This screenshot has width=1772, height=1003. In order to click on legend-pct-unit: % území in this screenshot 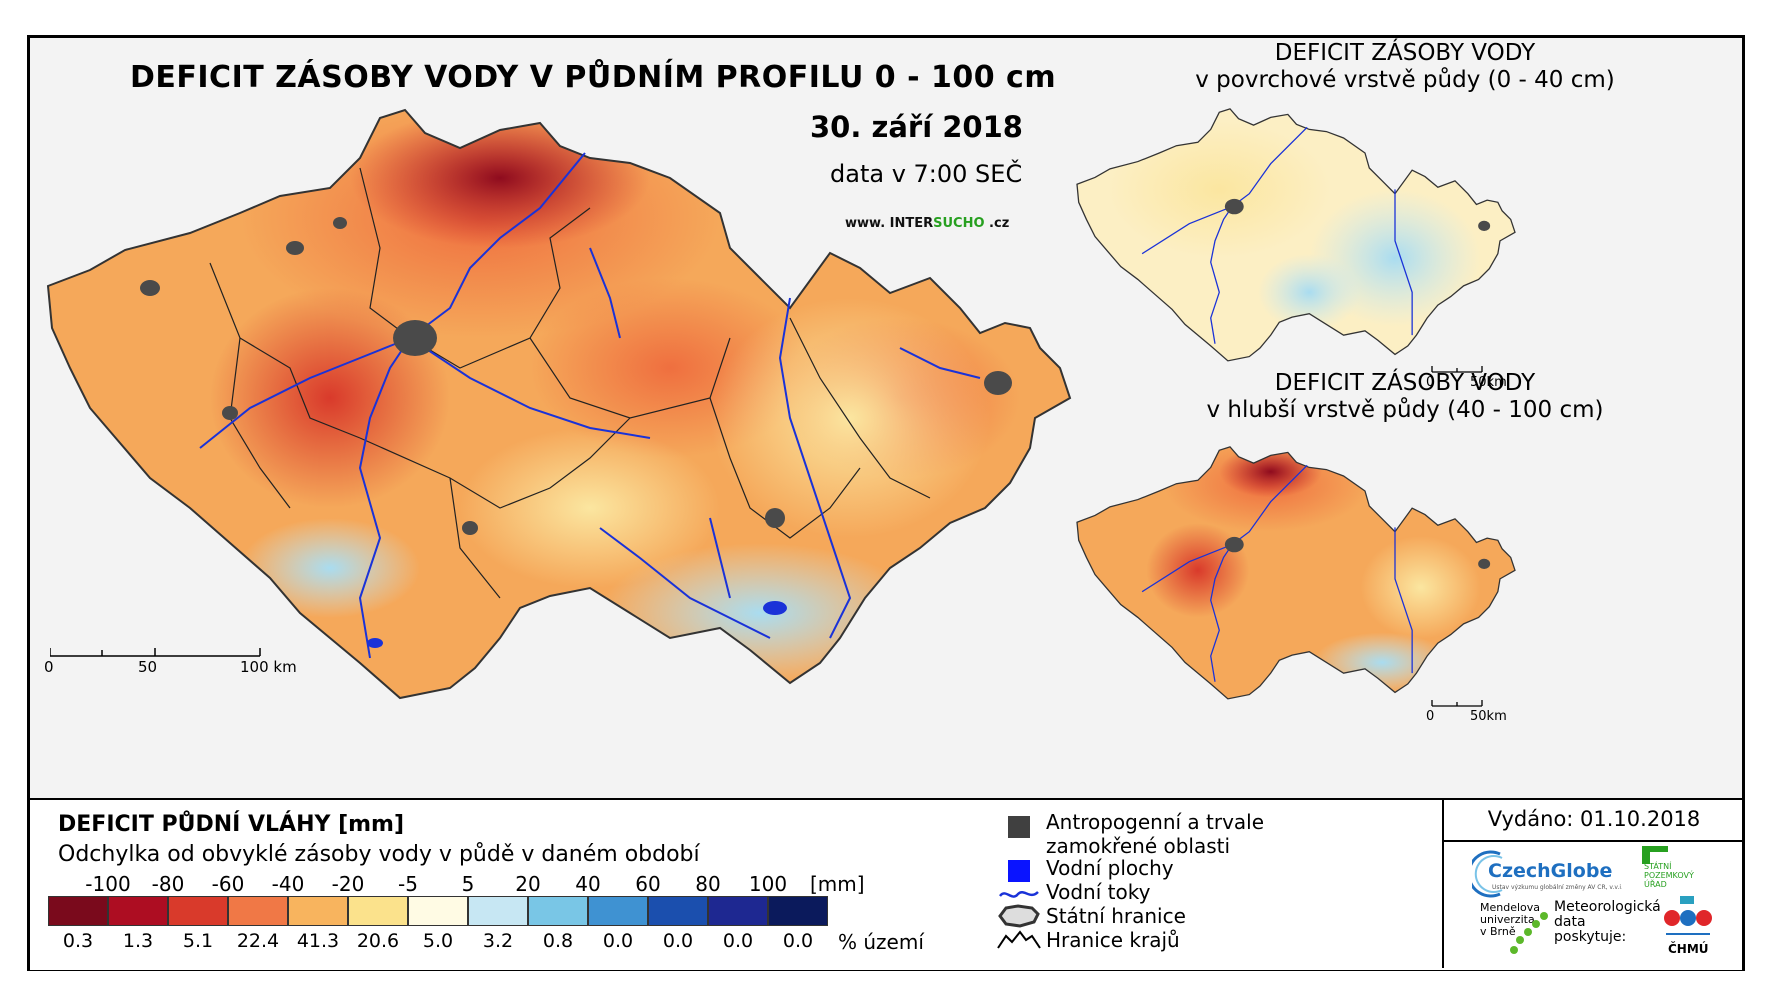, I will do `click(881, 942)`.